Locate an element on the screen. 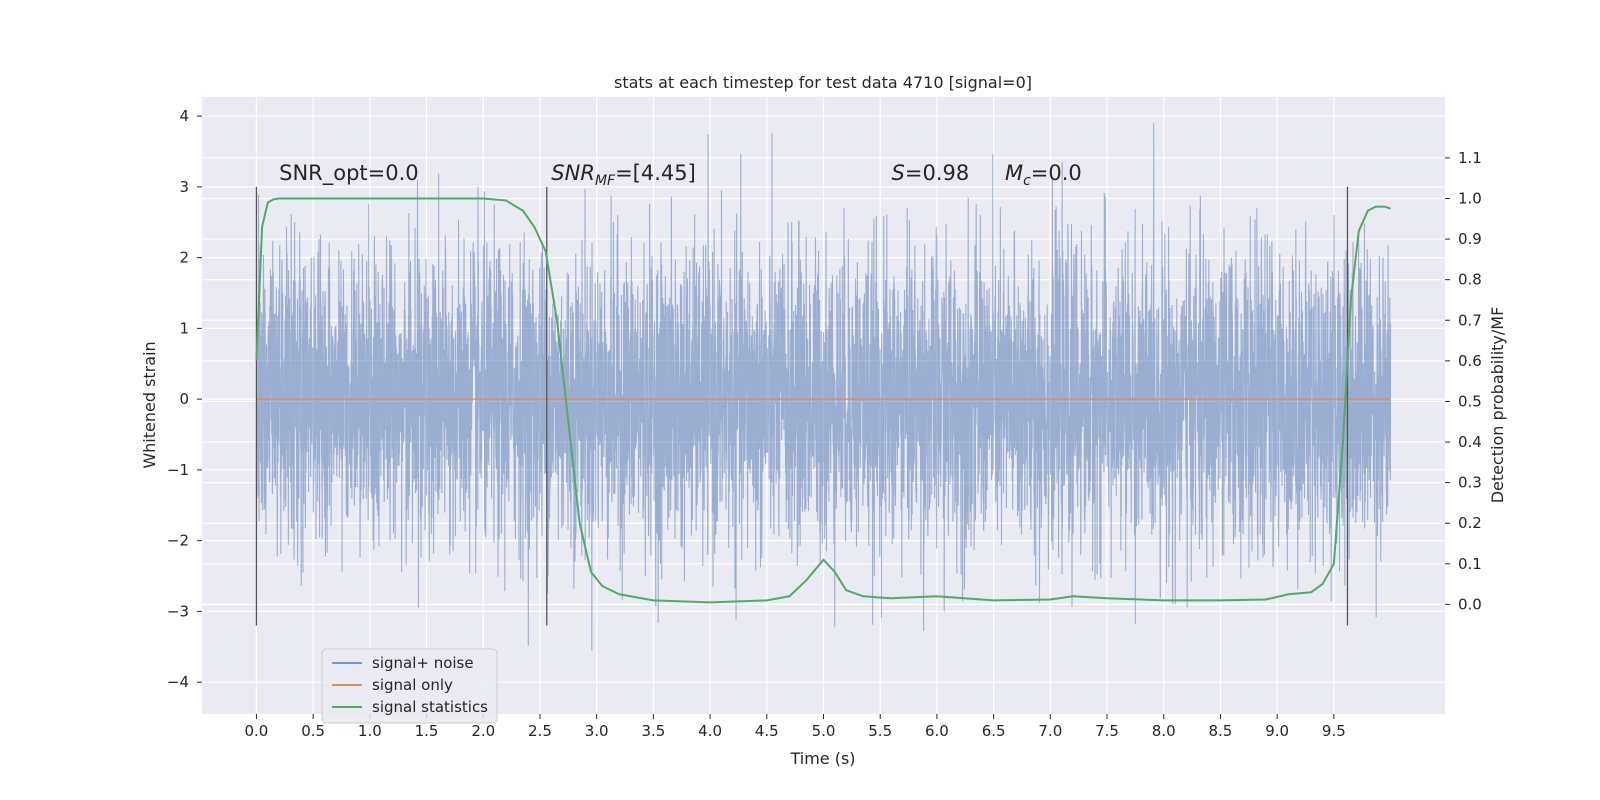 The width and height of the screenshot is (1600, 800). x-tick-label: 6.0 is located at coordinates (937, 731).